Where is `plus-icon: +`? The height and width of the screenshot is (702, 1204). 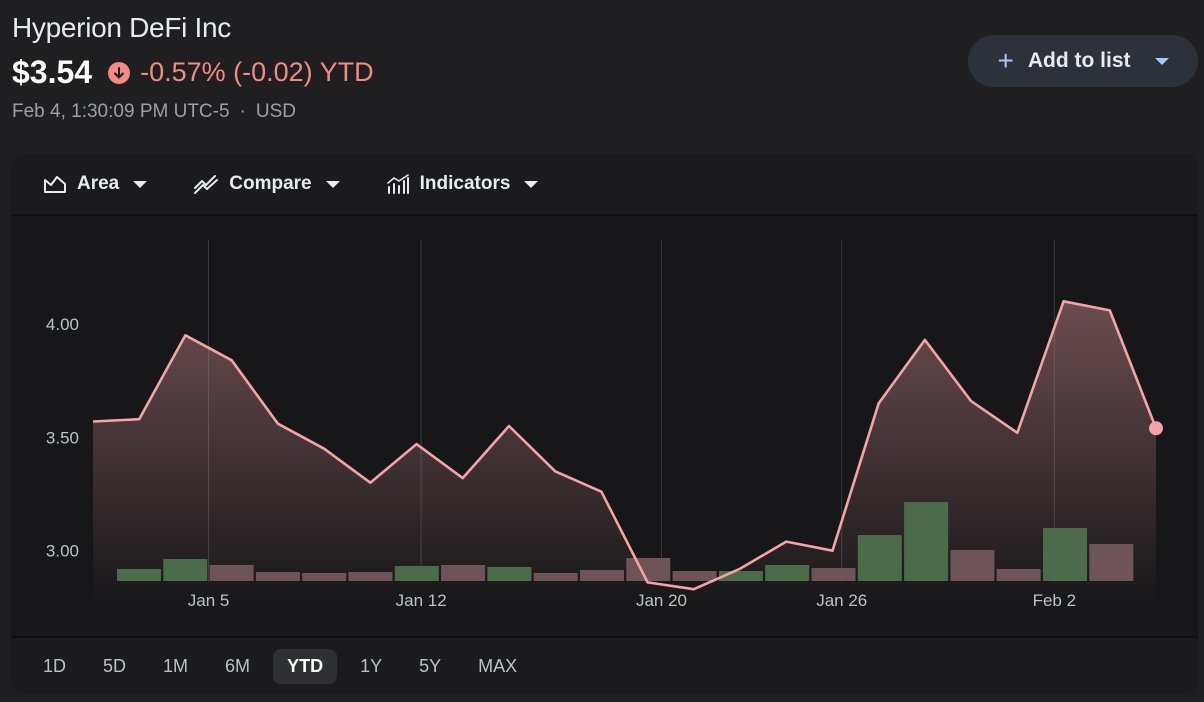
plus-icon: + is located at coordinates (1005, 60).